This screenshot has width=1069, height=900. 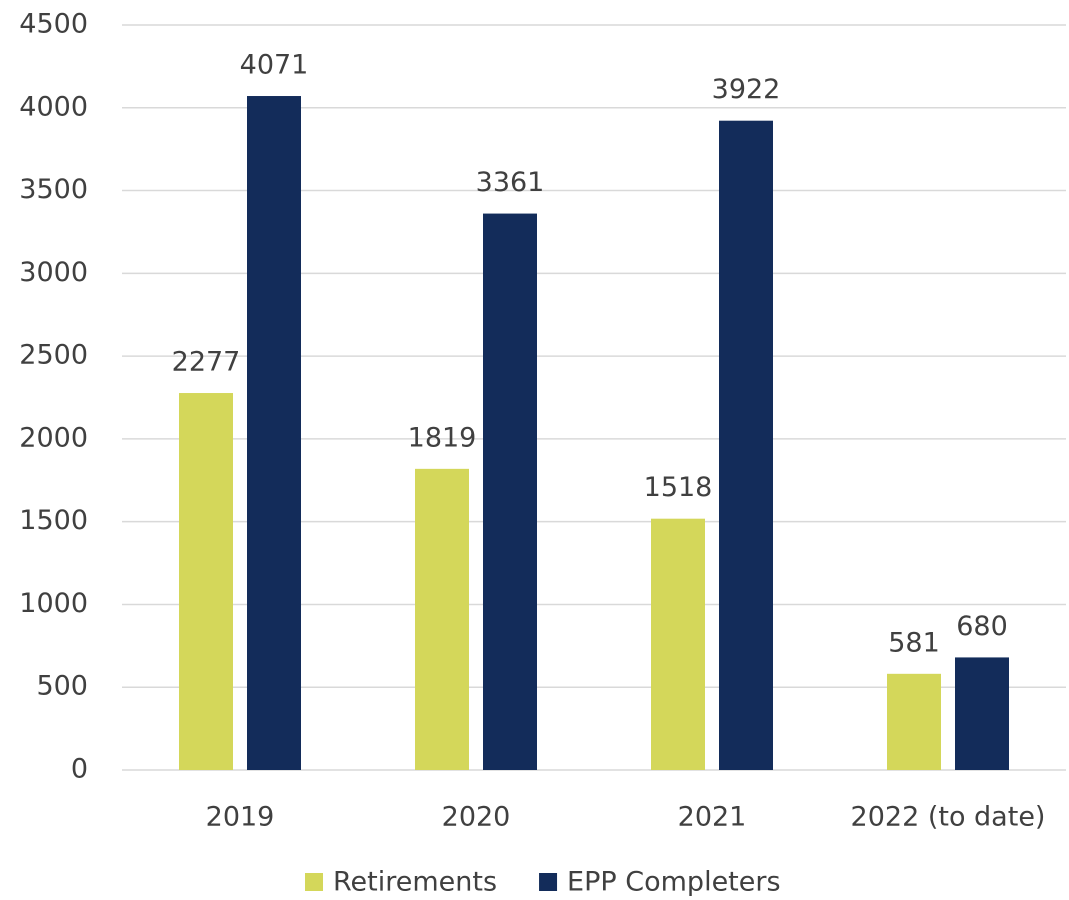 I want to click on y-tick-label: 3500, so click(x=53, y=189).